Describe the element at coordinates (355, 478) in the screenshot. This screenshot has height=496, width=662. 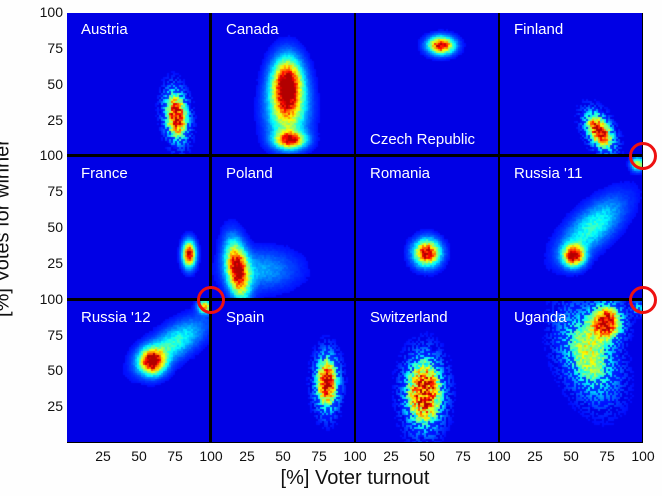
I see `x-axis-label: [%] Voter turnout` at that location.